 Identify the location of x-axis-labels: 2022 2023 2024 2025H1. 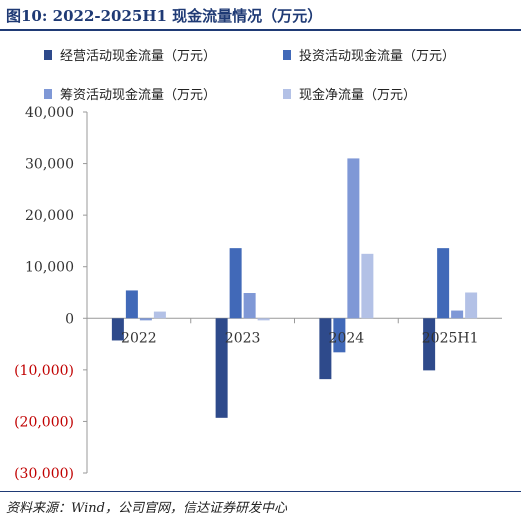
(299, 338).